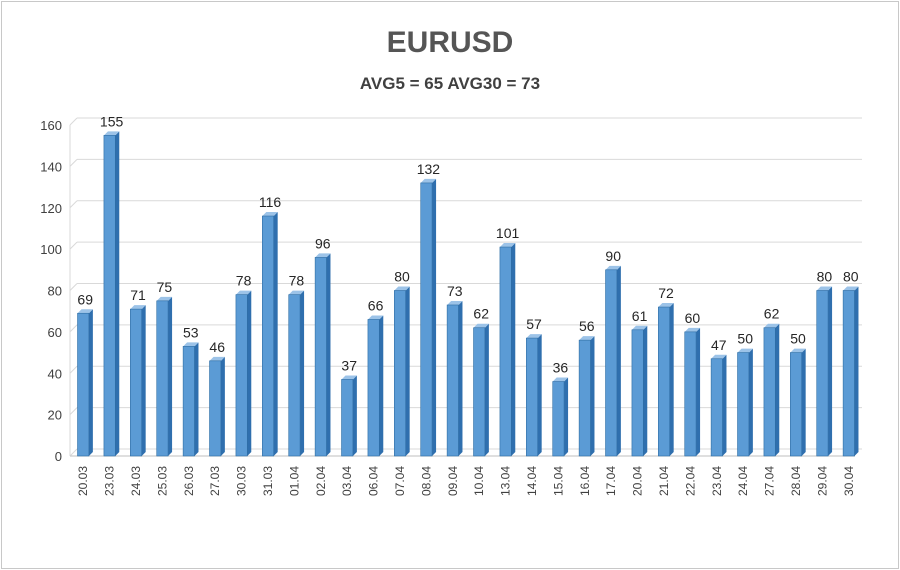 The width and height of the screenshot is (900, 570). Describe the element at coordinates (798, 339) in the screenshot. I see `data-label: 50` at that location.